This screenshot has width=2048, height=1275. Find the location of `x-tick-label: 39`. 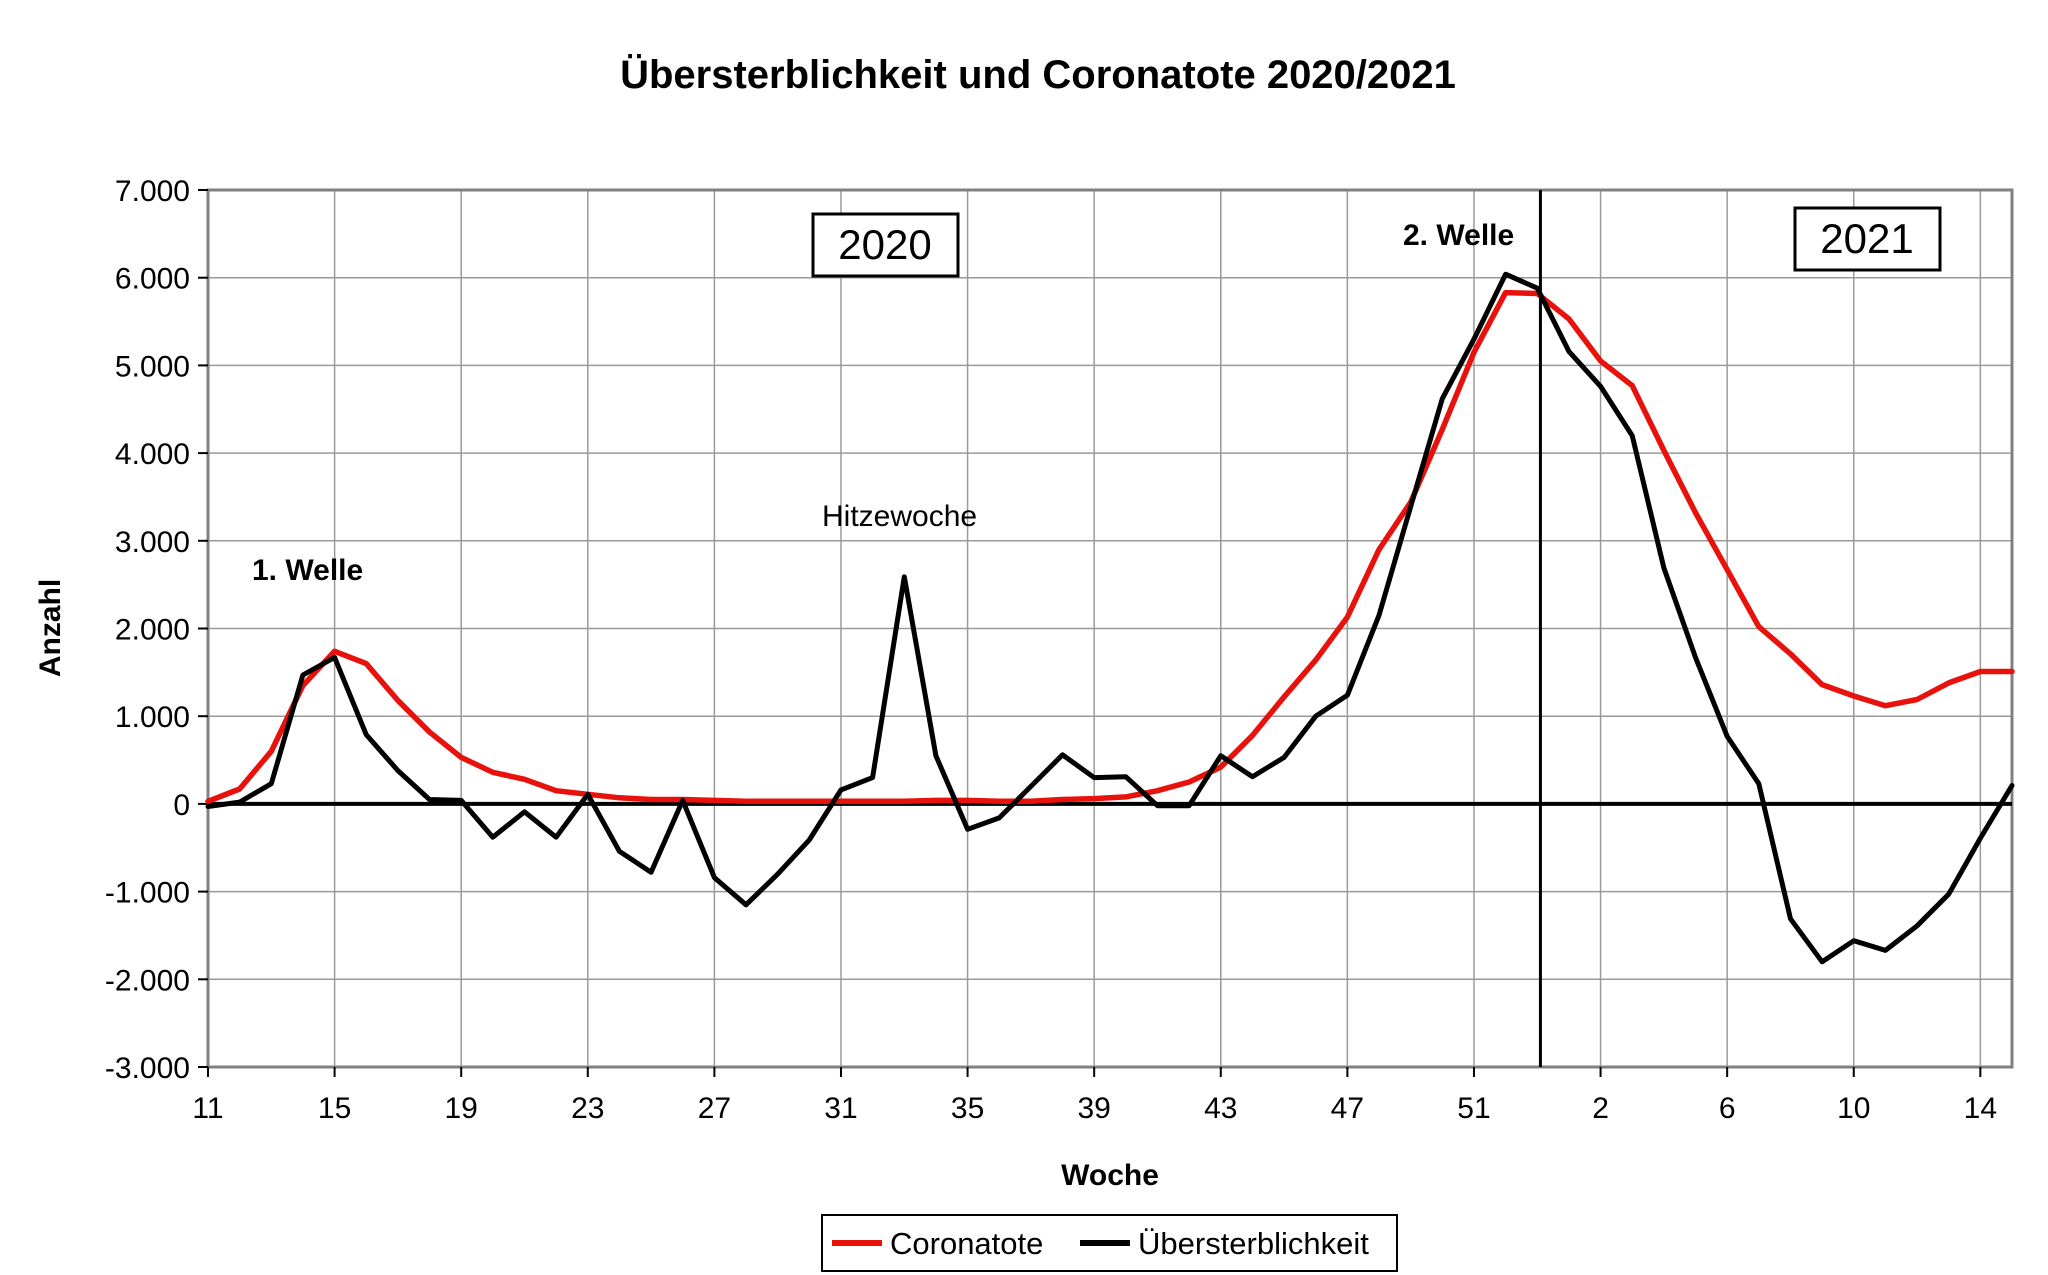

x-tick-label: 39 is located at coordinates (1093, 1108).